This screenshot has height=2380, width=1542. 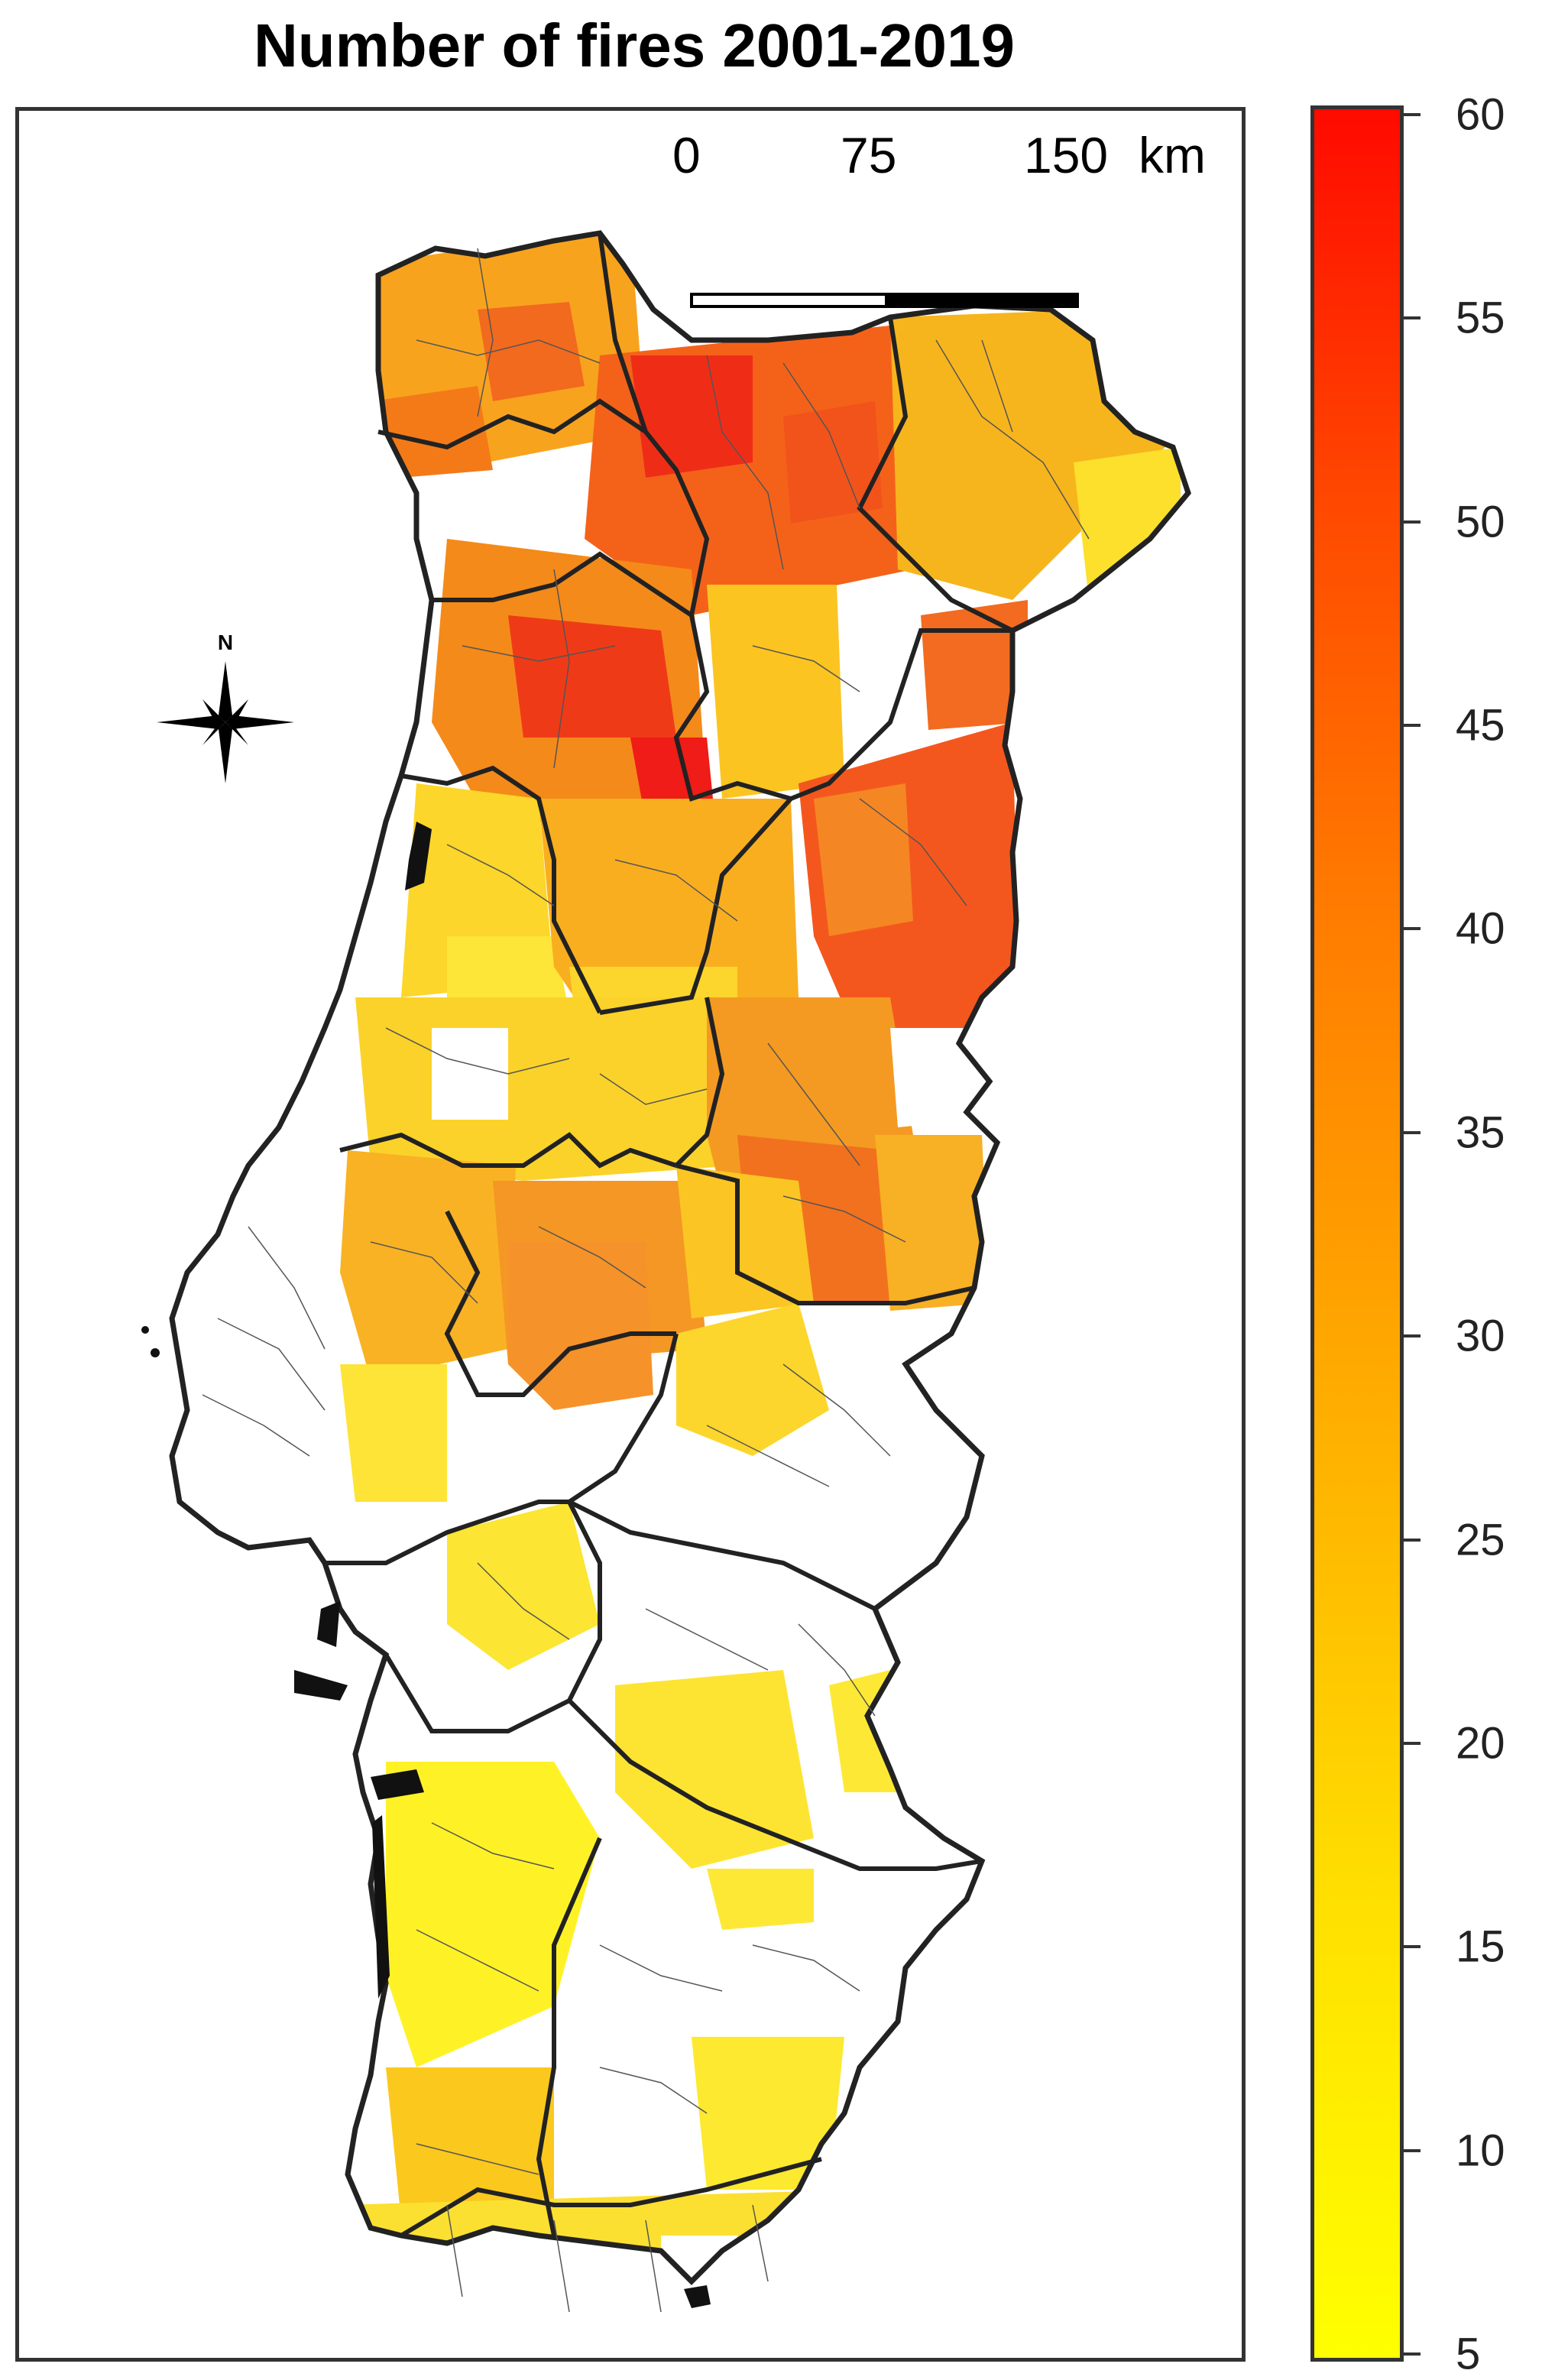 What do you see at coordinates (1480, 1744) in the screenshot?
I see `colorbar-tick-label: 20` at bounding box center [1480, 1744].